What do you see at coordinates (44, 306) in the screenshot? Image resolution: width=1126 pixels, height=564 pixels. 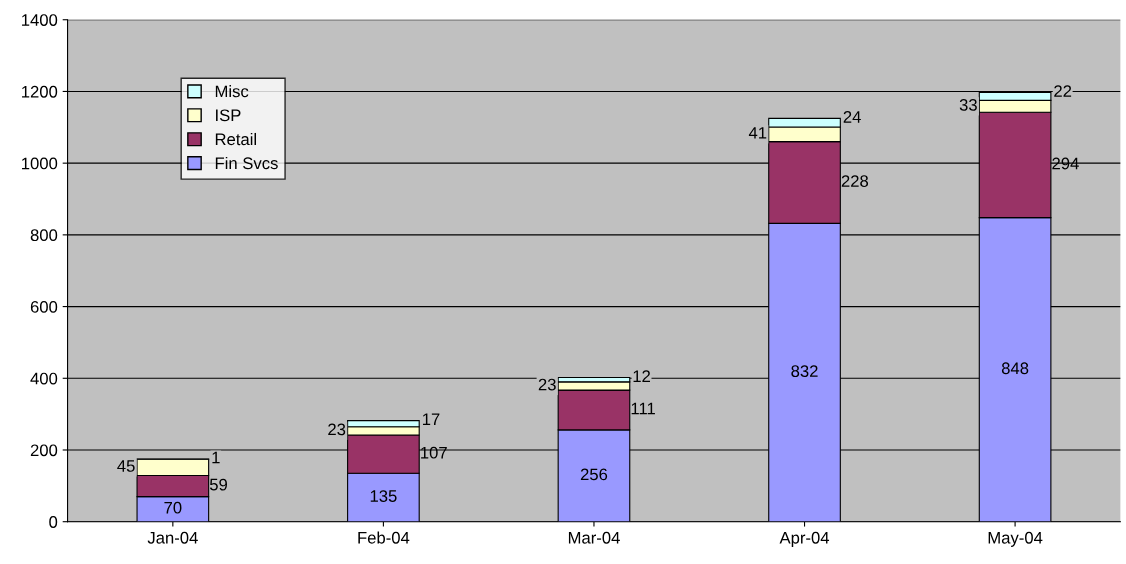 I see `y-tick-label: 600` at bounding box center [44, 306].